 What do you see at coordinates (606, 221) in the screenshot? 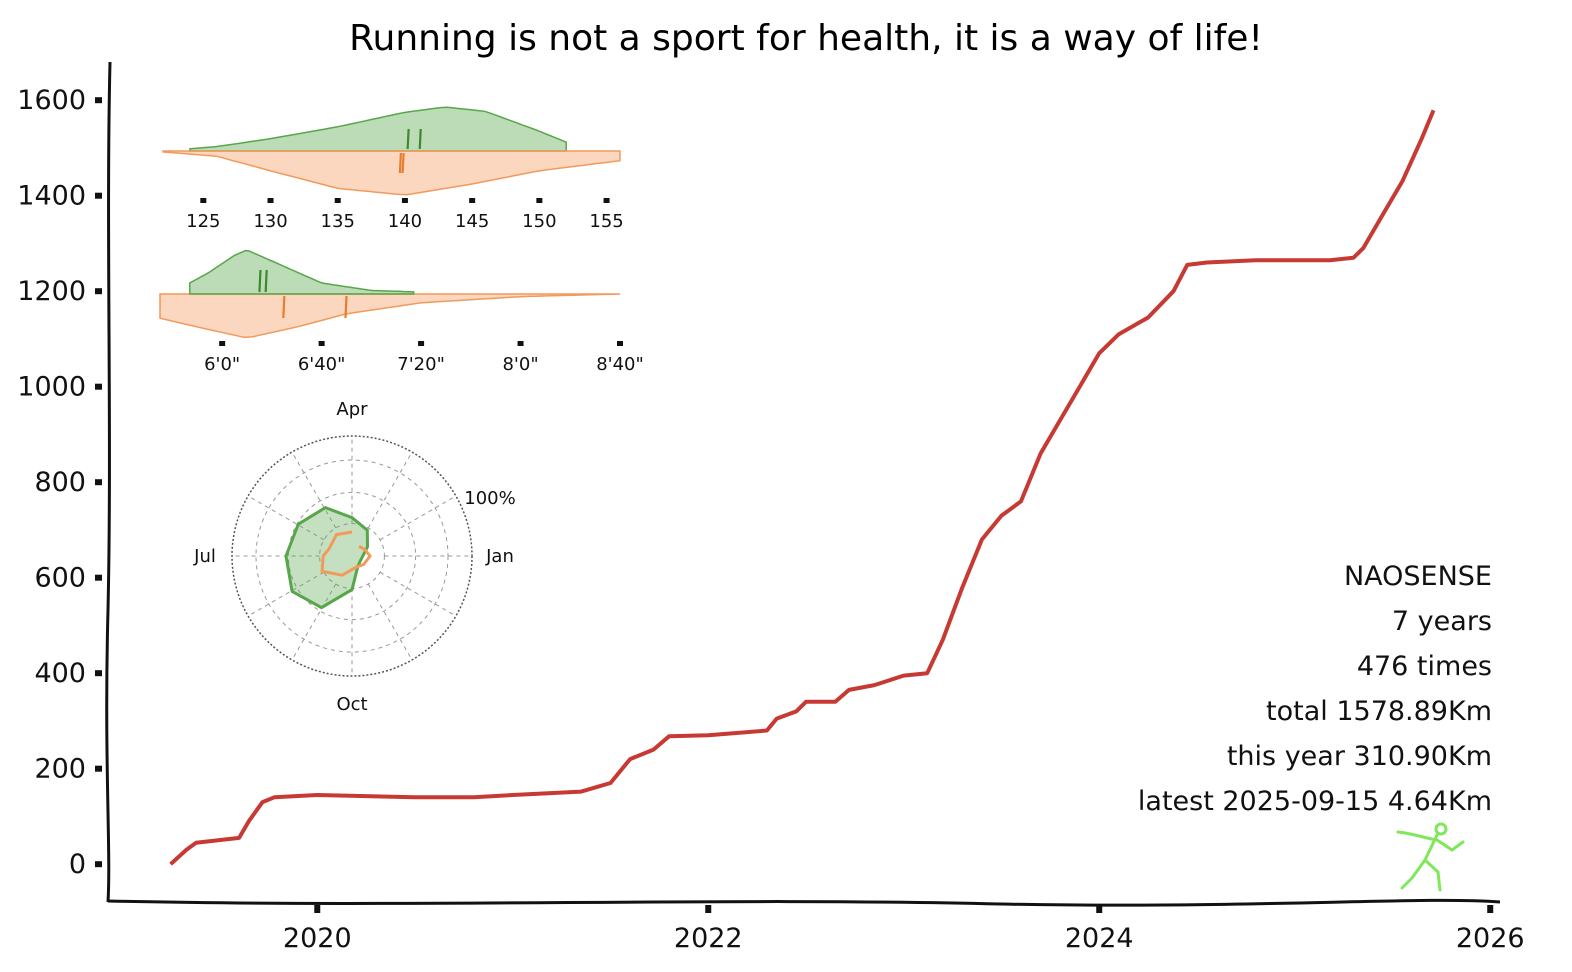
I see `inset-tick-label: 155` at bounding box center [606, 221].